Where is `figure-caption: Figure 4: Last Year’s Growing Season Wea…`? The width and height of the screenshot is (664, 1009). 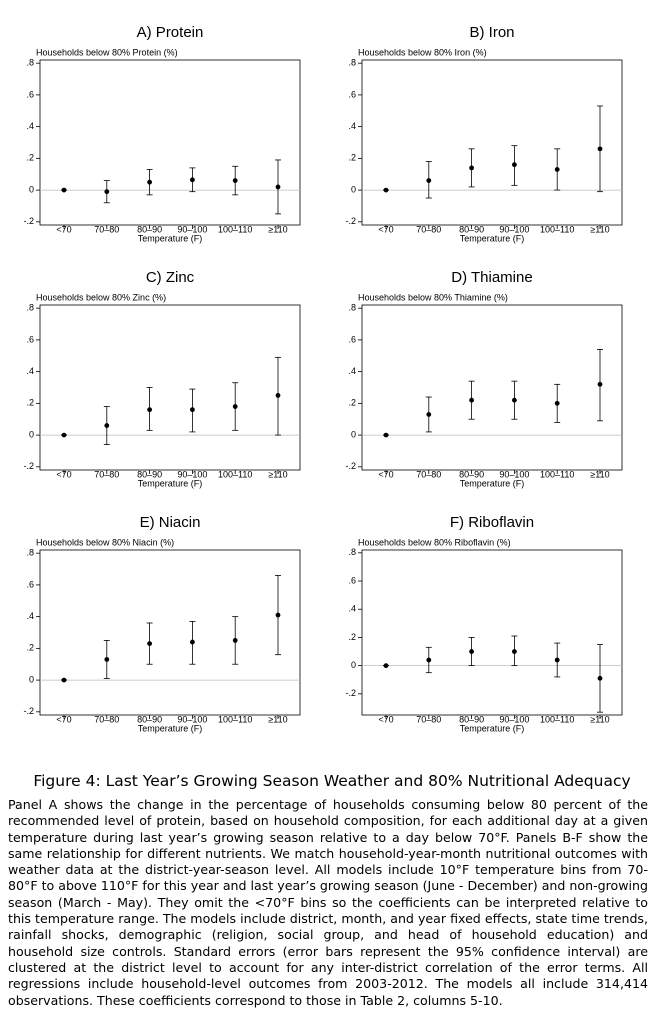
figure-caption: Figure 4: Last Year’s Growing Season Wea… is located at coordinates (332, 781).